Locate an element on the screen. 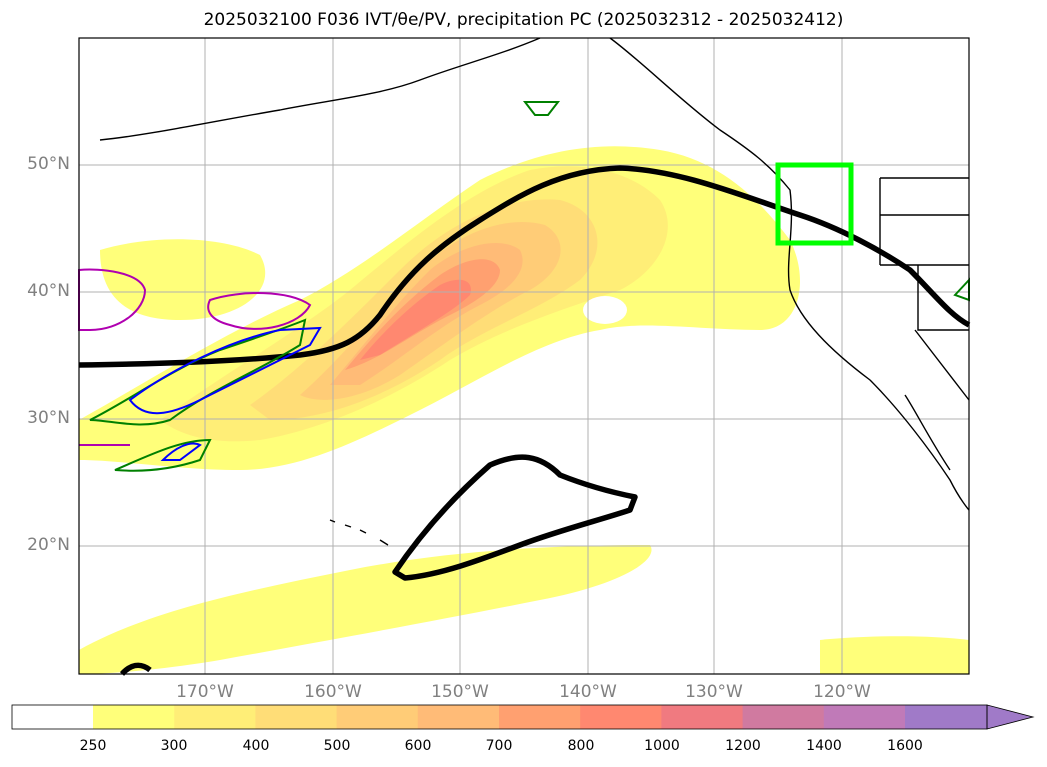 Image resolution: width=1047 pixels, height=767 pixels. colorbar-tick-1600: 1600 is located at coordinates (905, 746).